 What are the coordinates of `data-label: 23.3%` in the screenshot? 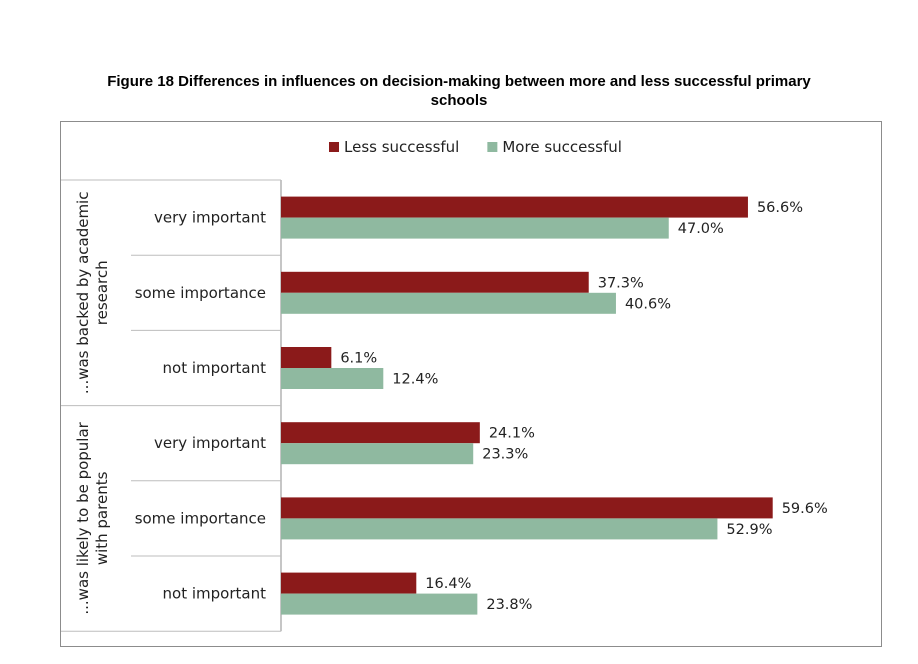 It's located at (505, 455).